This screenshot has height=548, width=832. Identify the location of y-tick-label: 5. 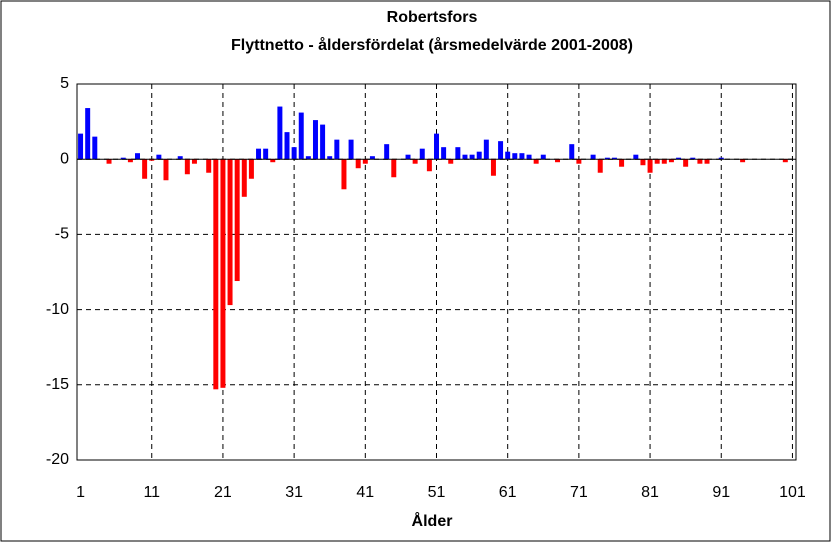
(64, 83).